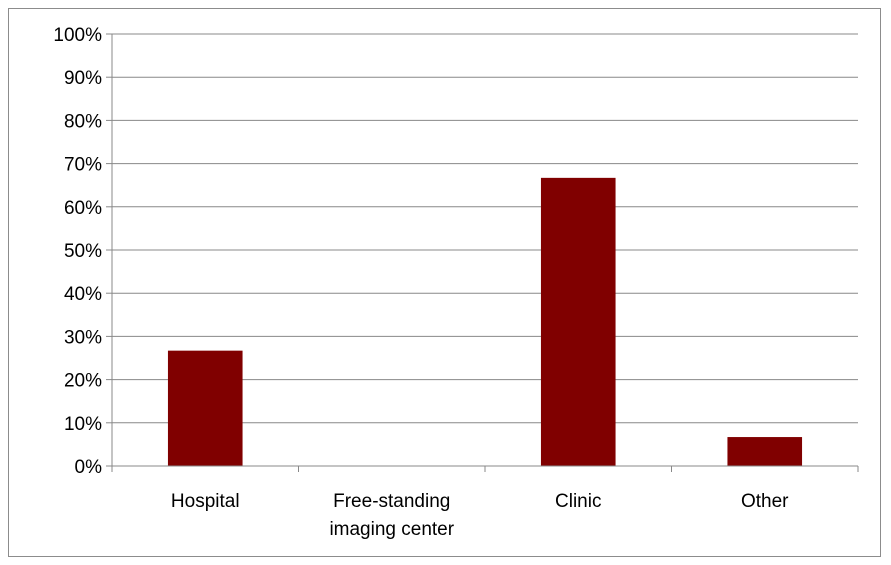  Describe the element at coordinates (765, 451) in the screenshot. I see `bar-other` at that location.